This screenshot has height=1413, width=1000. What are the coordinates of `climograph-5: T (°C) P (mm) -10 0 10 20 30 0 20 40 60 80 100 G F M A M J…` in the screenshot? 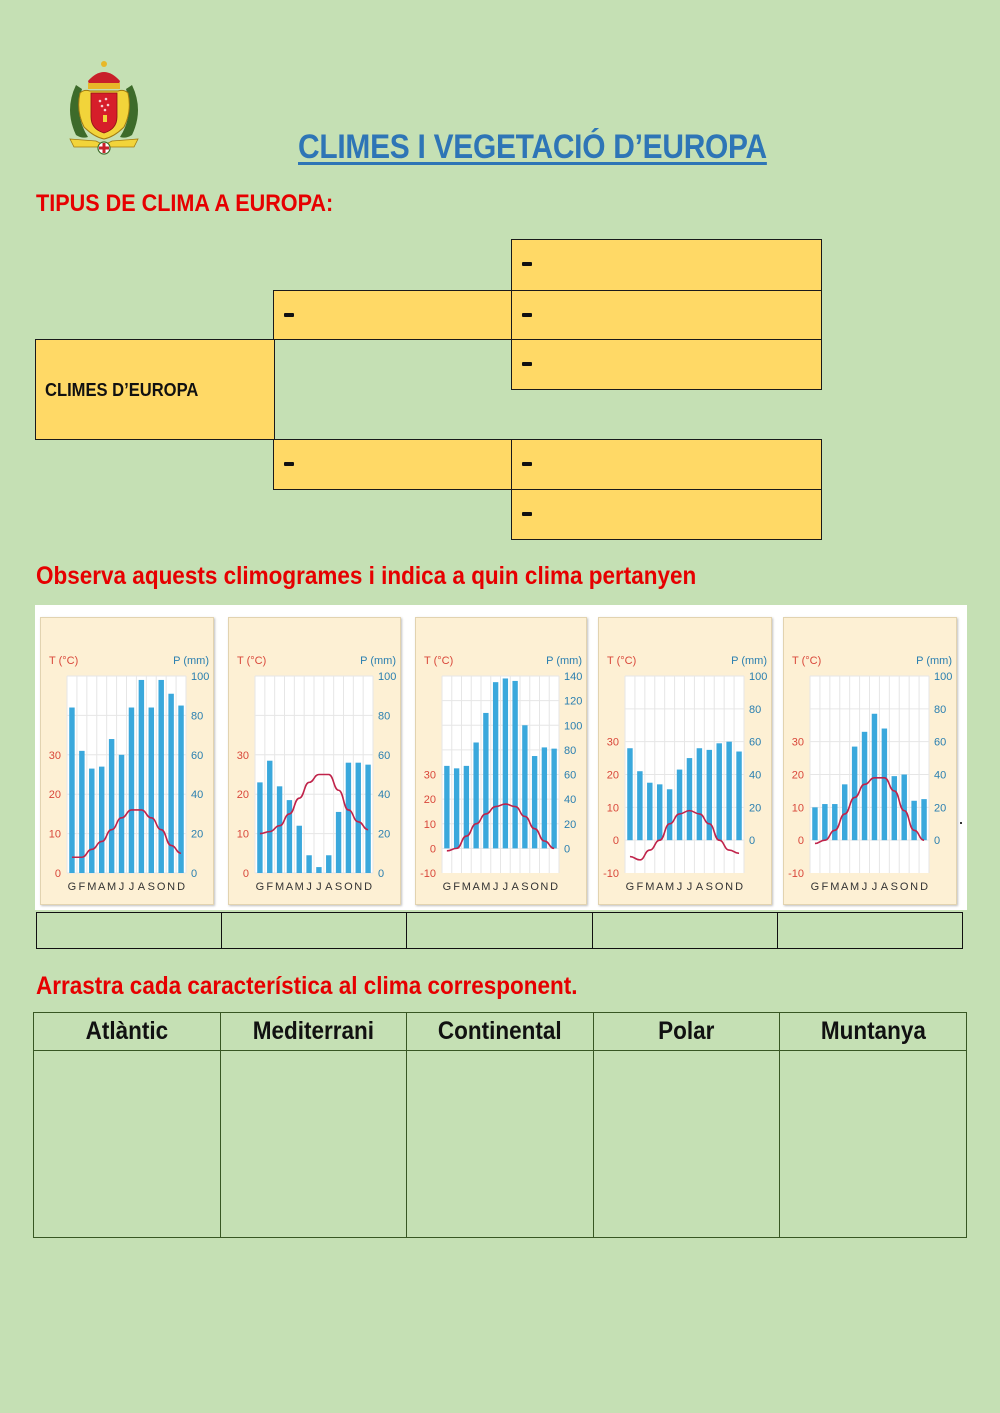 It's located at (870, 761).